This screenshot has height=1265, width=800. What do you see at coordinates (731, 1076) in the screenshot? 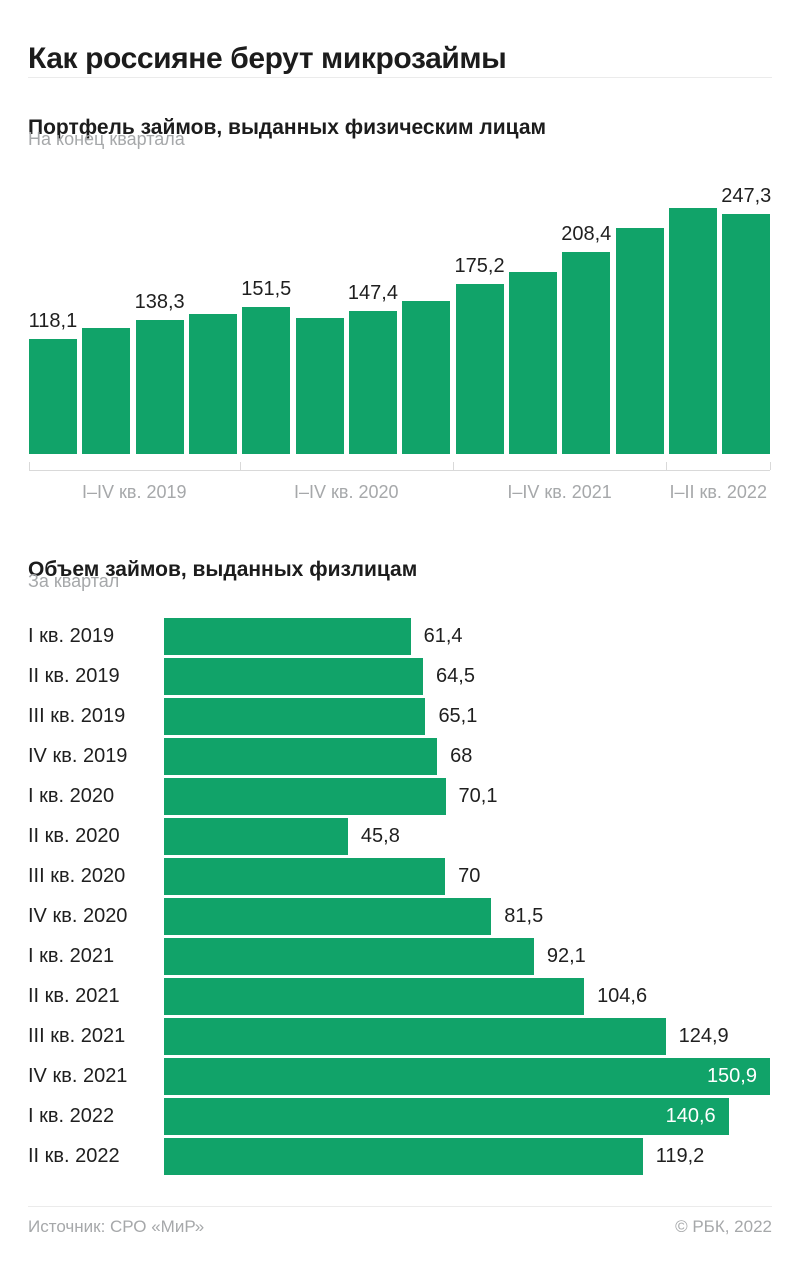
I see `volume-bar-value: 150,9` at bounding box center [731, 1076].